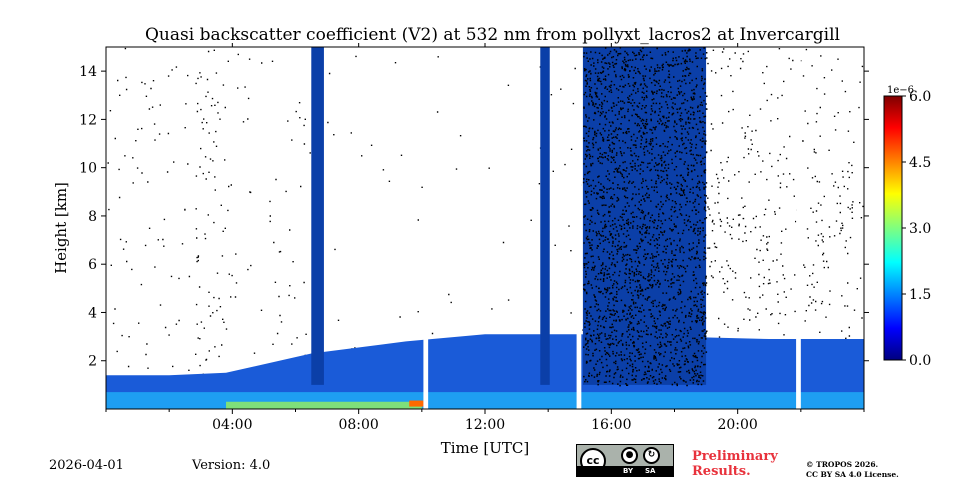 This screenshot has height=480, width=960. I want to click on x-tick-label: 20:00, so click(737, 425).